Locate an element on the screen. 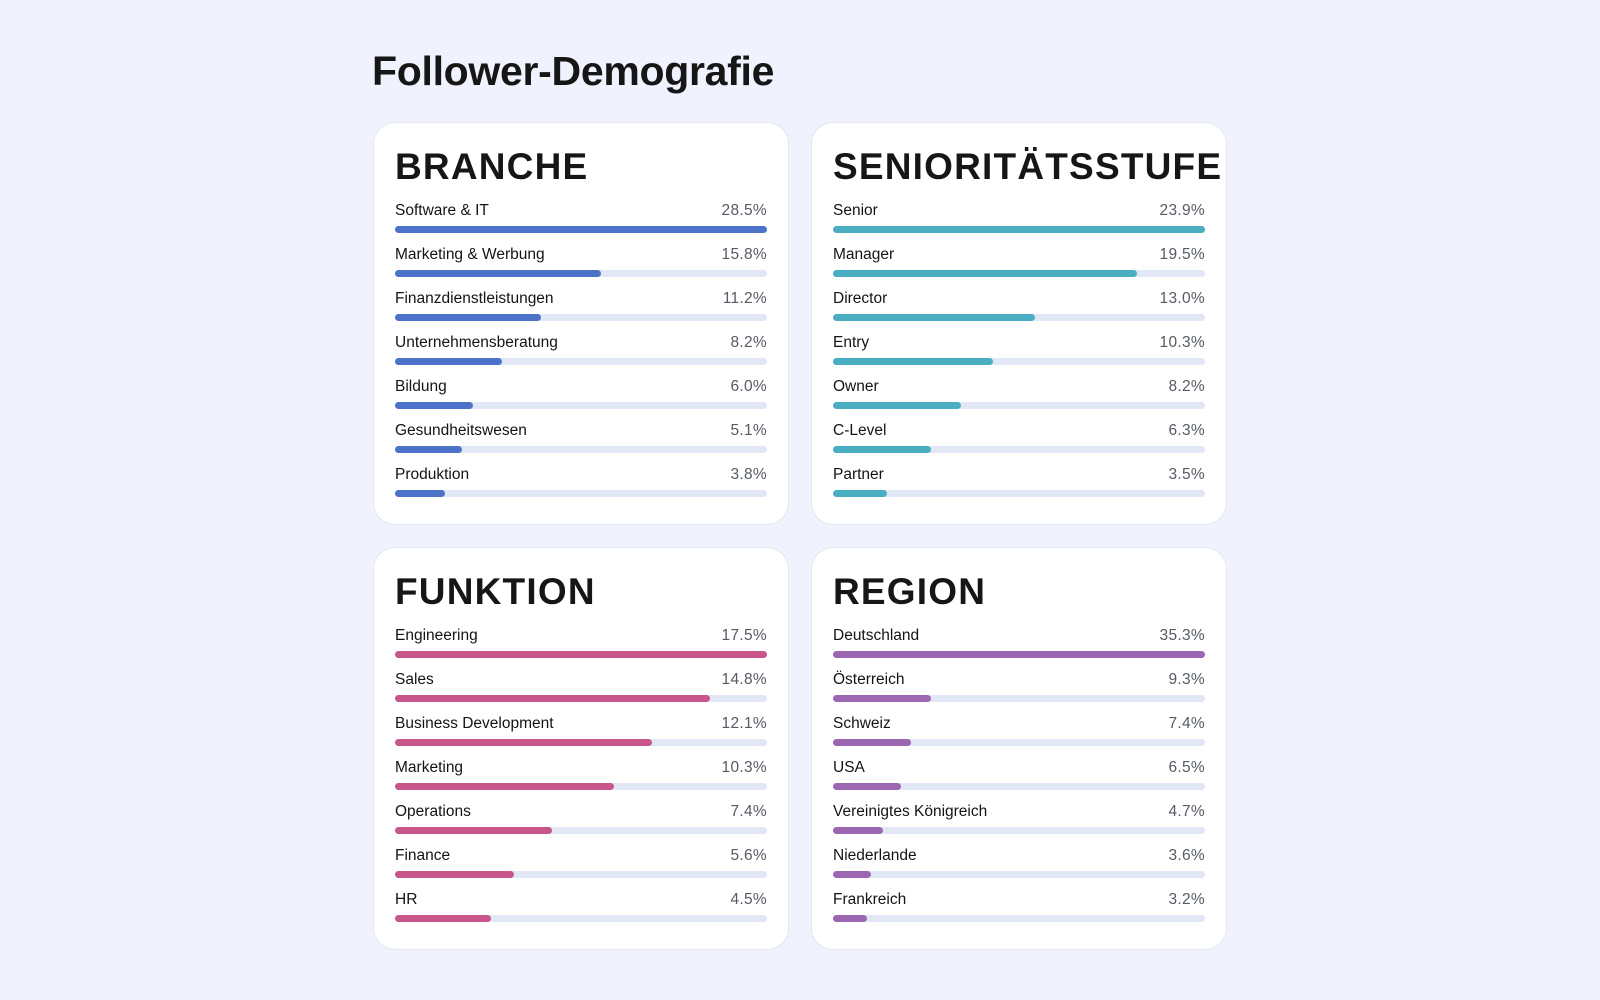  bar-row: Finance 5.6% is located at coordinates (581, 868).